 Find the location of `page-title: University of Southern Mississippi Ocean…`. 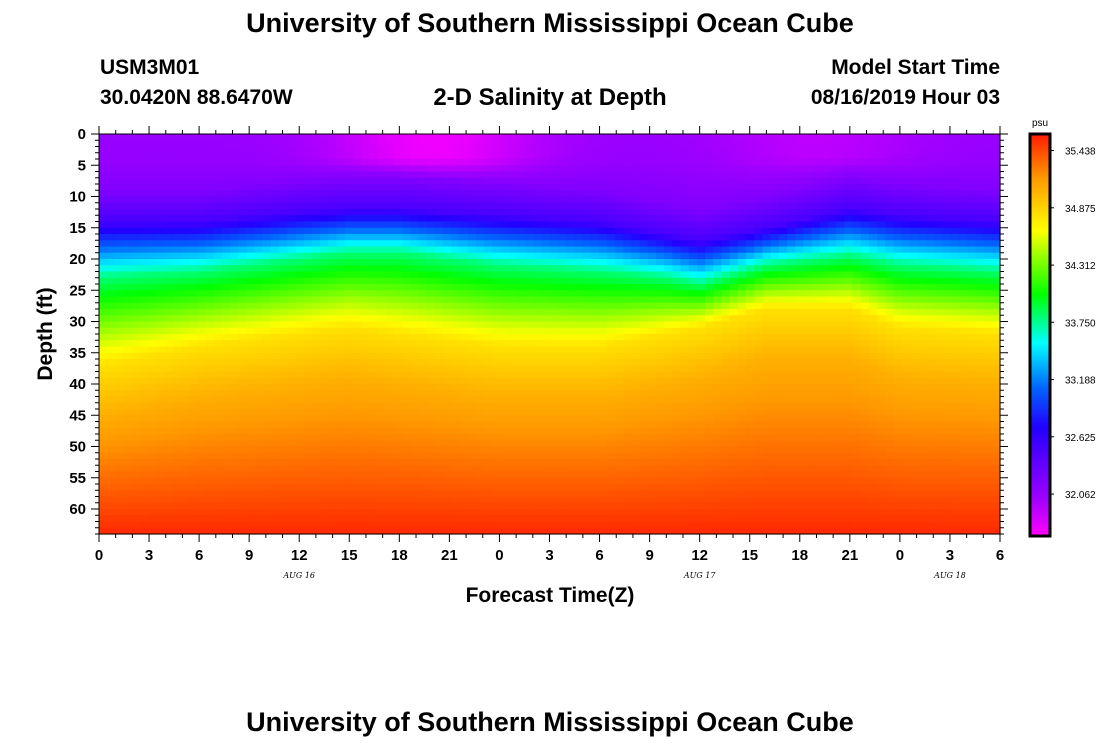

page-title: University of Southern Mississippi Ocean… is located at coordinates (550, 23).